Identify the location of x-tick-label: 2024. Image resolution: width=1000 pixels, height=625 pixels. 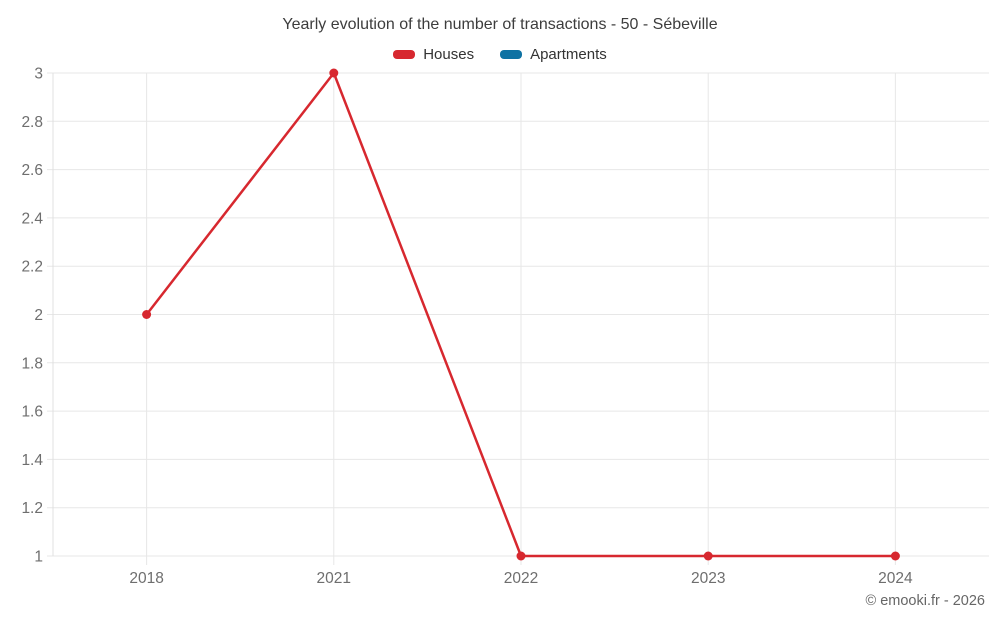
(895, 578).